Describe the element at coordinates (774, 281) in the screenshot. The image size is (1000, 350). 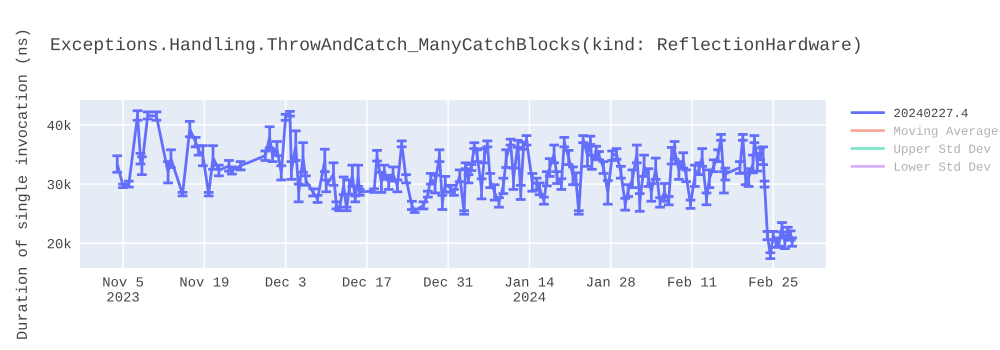
I see `x-tick-label: Feb 25` at that location.